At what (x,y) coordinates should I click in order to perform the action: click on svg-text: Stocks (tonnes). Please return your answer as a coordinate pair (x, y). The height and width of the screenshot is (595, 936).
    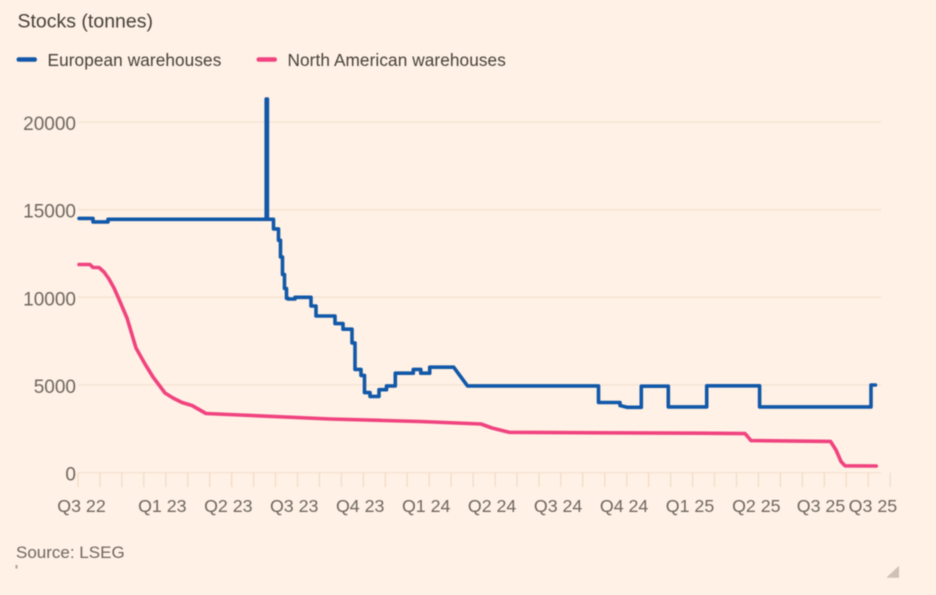
    Looking at the image, I should click on (85, 21).